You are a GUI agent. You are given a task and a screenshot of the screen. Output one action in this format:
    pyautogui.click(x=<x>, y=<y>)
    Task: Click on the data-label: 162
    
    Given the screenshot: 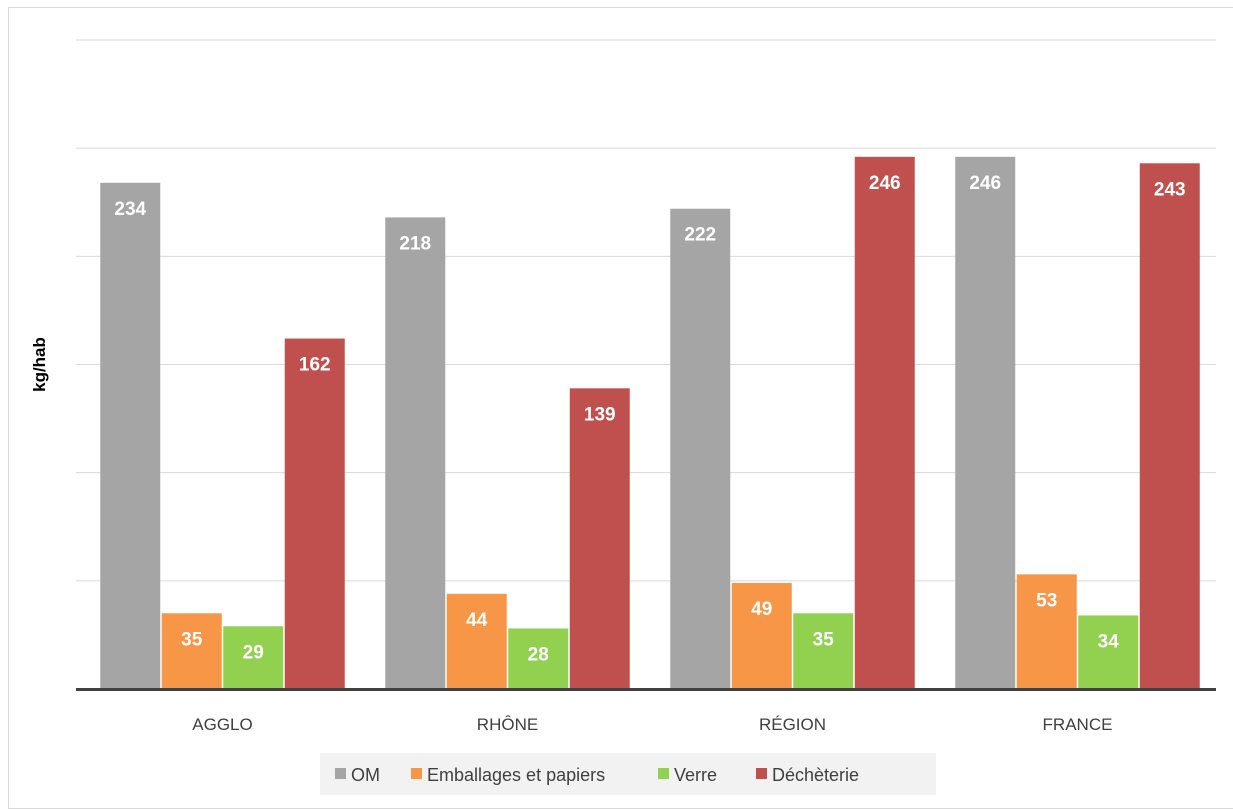 What is the action you would take?
    pyautogui.click(x=315, y=365)
    